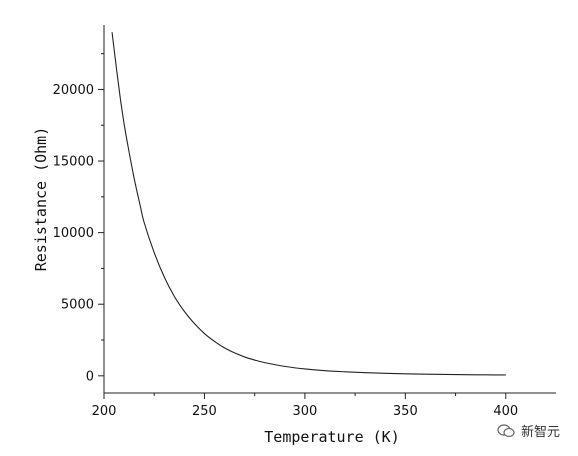  Describe the element at coordinates (204, 411) in the screenshot. I see `x-tick-label: 250` at that location.